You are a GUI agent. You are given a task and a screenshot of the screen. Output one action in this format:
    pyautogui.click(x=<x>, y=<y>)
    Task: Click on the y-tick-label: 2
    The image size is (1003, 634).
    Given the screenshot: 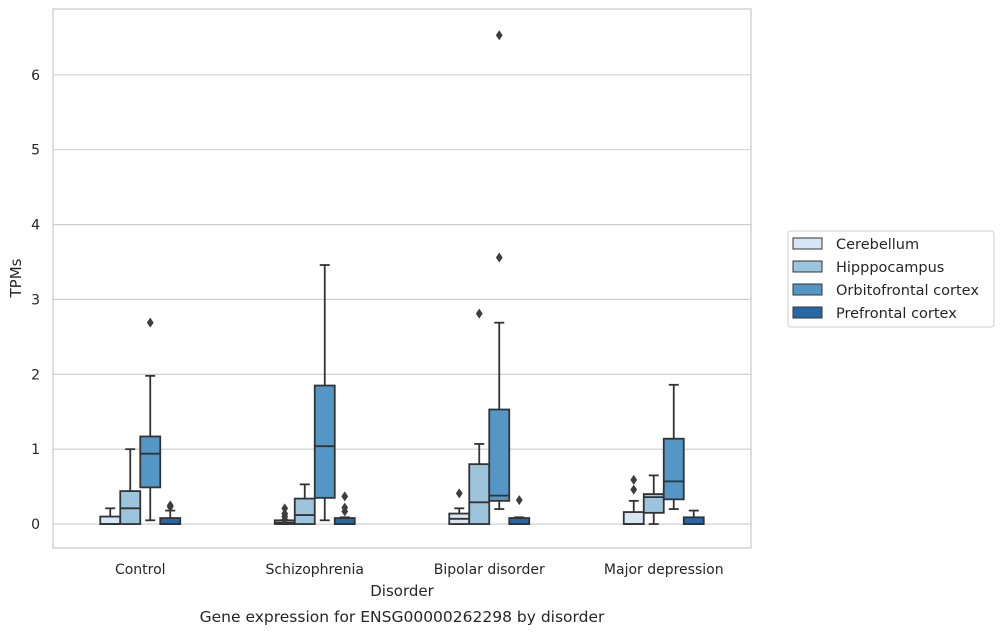 What is the action you would take?
    pyautogui.click(x=35, y=375)
    